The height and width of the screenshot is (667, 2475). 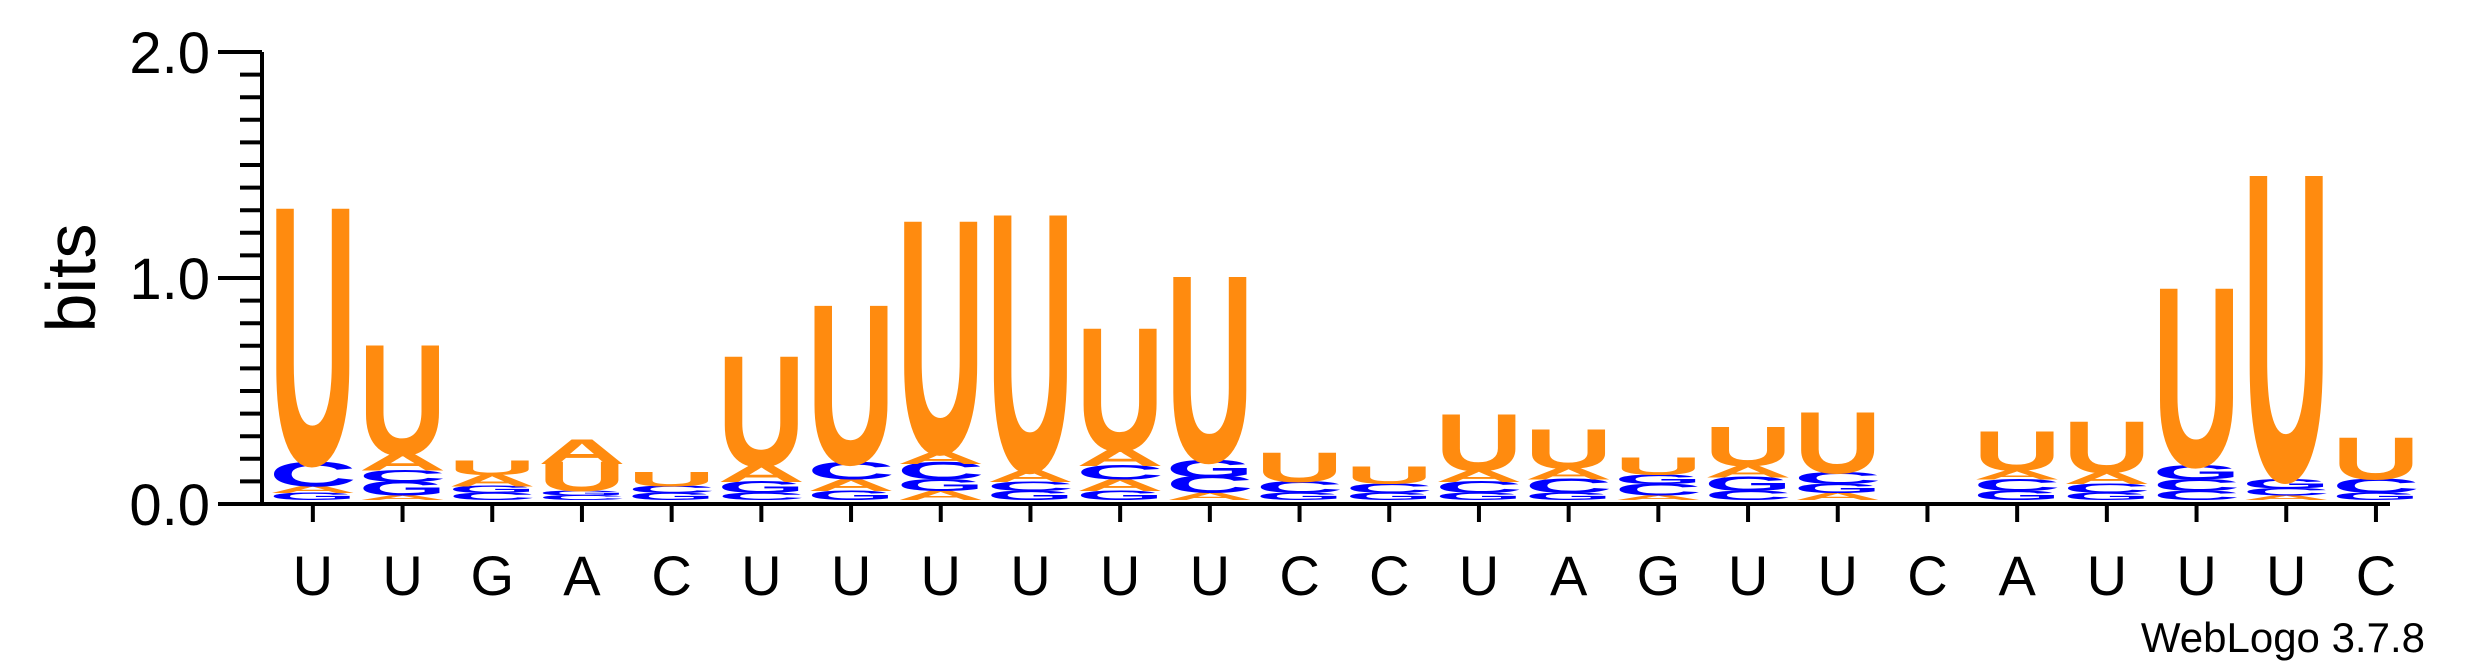 I want to click on y-axis-label: bits, so click(x=71, y=278).